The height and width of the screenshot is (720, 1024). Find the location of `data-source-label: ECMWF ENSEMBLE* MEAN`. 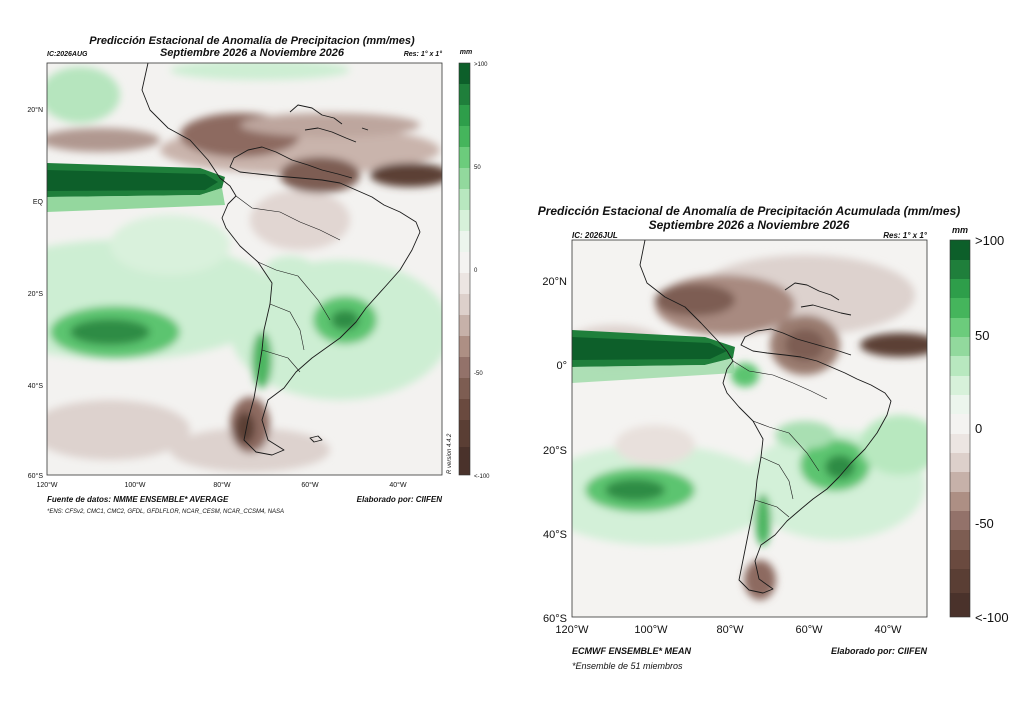

data-source-label: ECMWF ENSEMBLE* MEAN is located at coordinates (632, 651).